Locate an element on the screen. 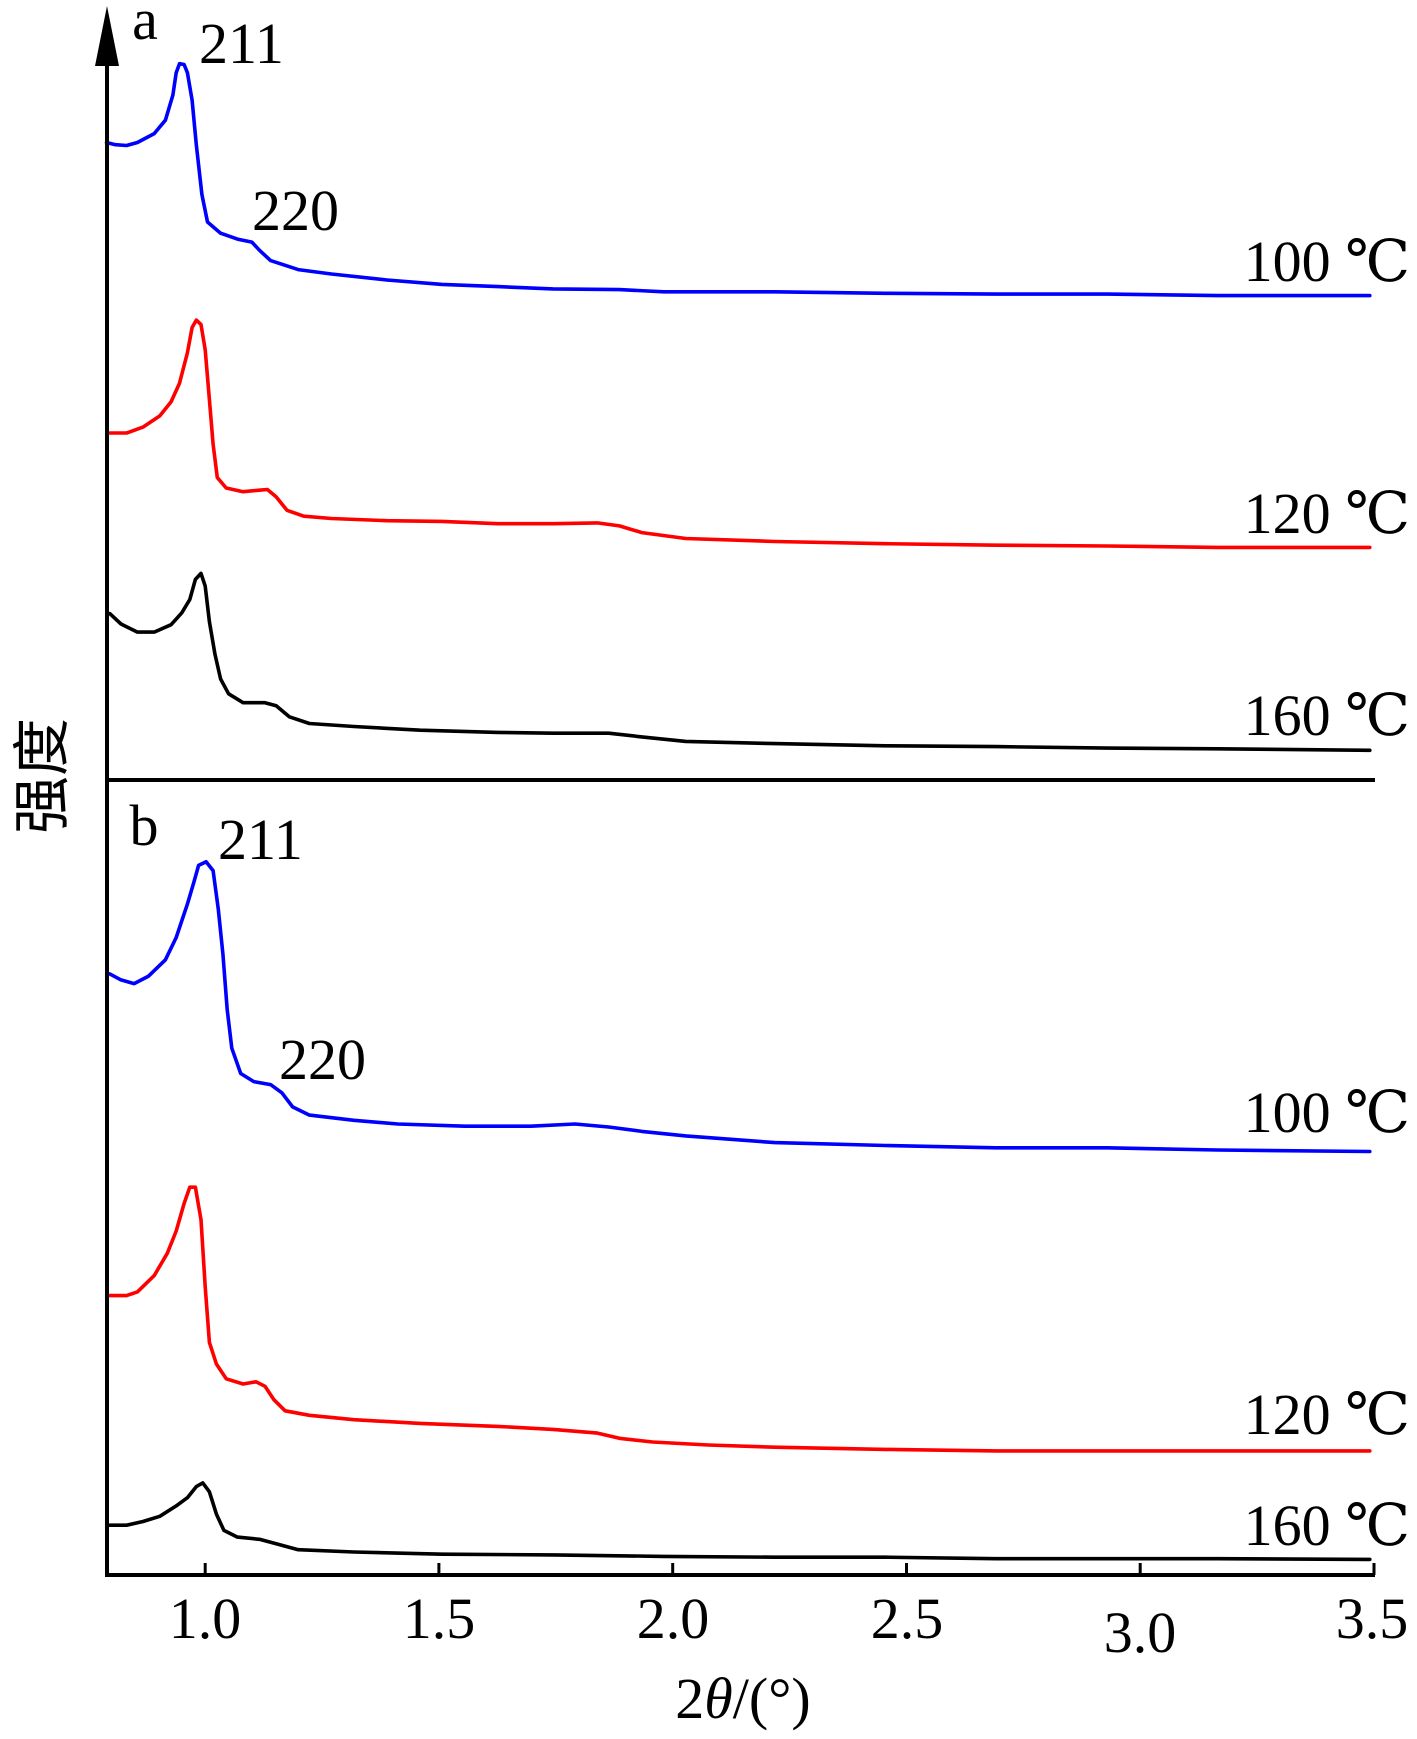 This screenshot has width=1417, height=1739. peak-label-b-220: 220 is located at coordinates (322, 1059).